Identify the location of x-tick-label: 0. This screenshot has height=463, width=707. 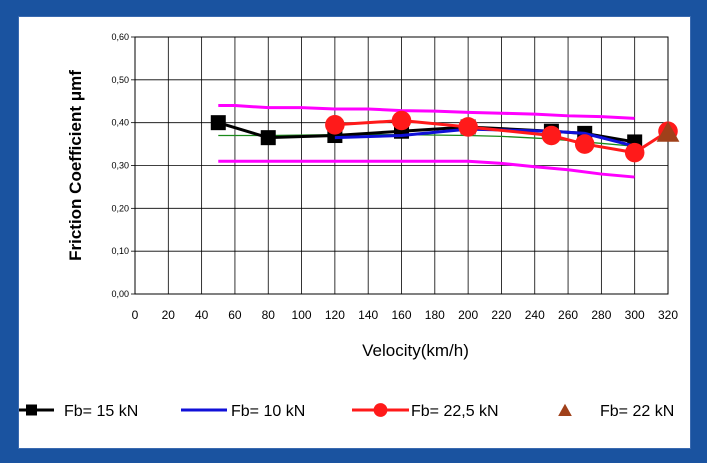
(135, 315).